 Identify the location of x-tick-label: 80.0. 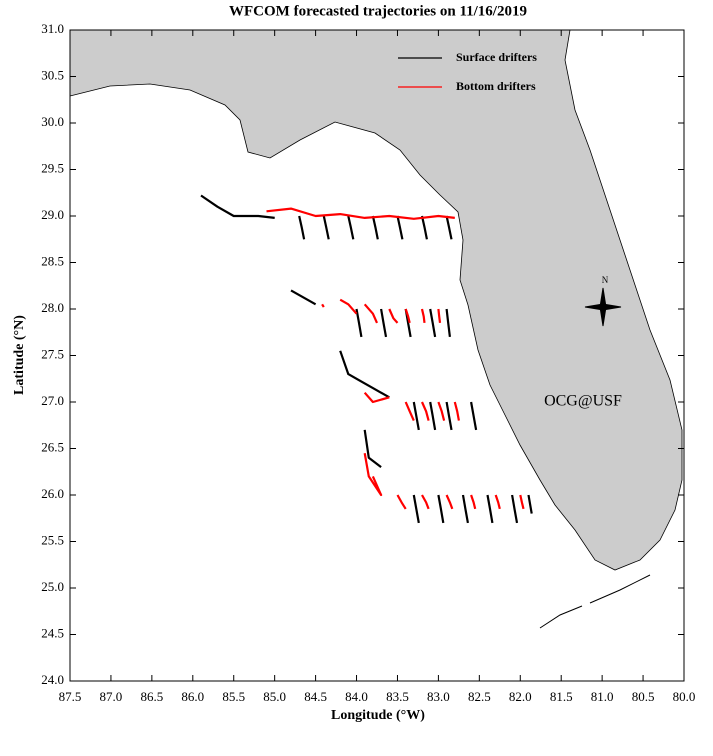
(684, 696).